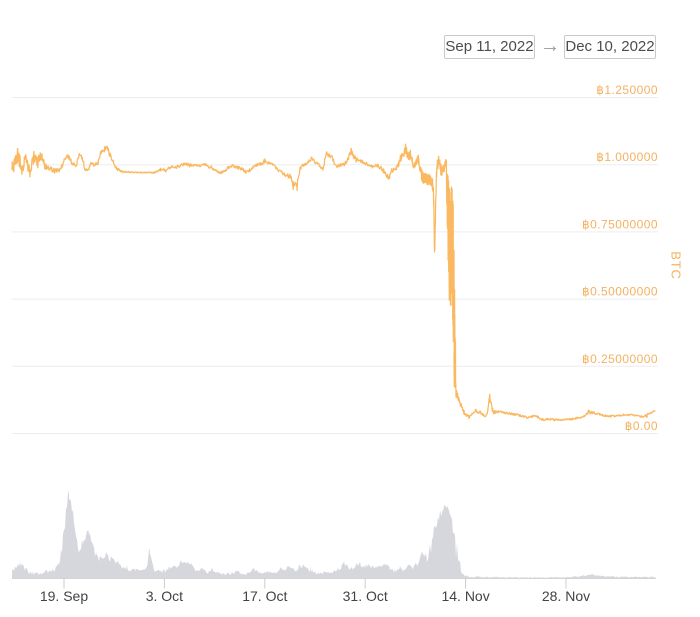 This screenshot has height=617, width=700. I want to click on svg-text: ฿0.00, so click(641, 426).